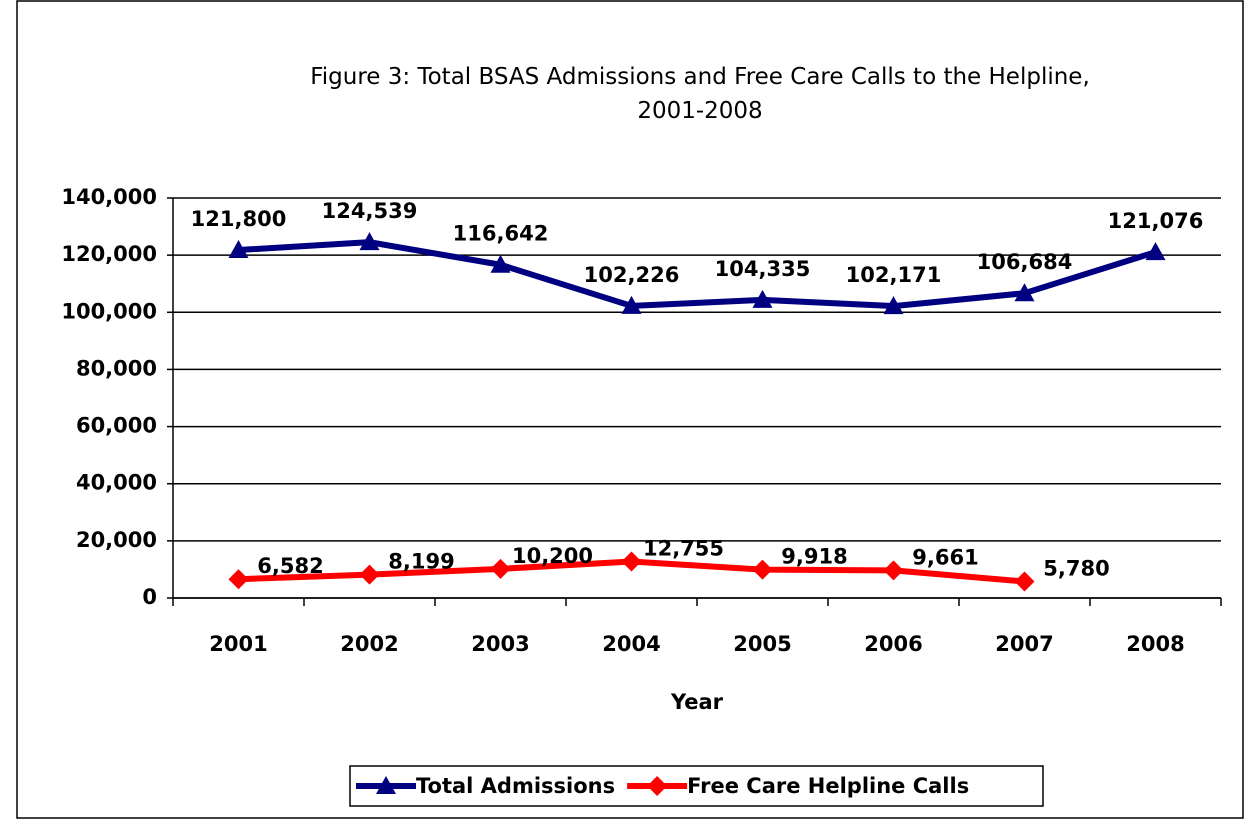  What do you see at coordinates (828, 786) in the screenshot?
I see `legend-label: Free Care Helpline Calls` at bounding box center [828, 786].